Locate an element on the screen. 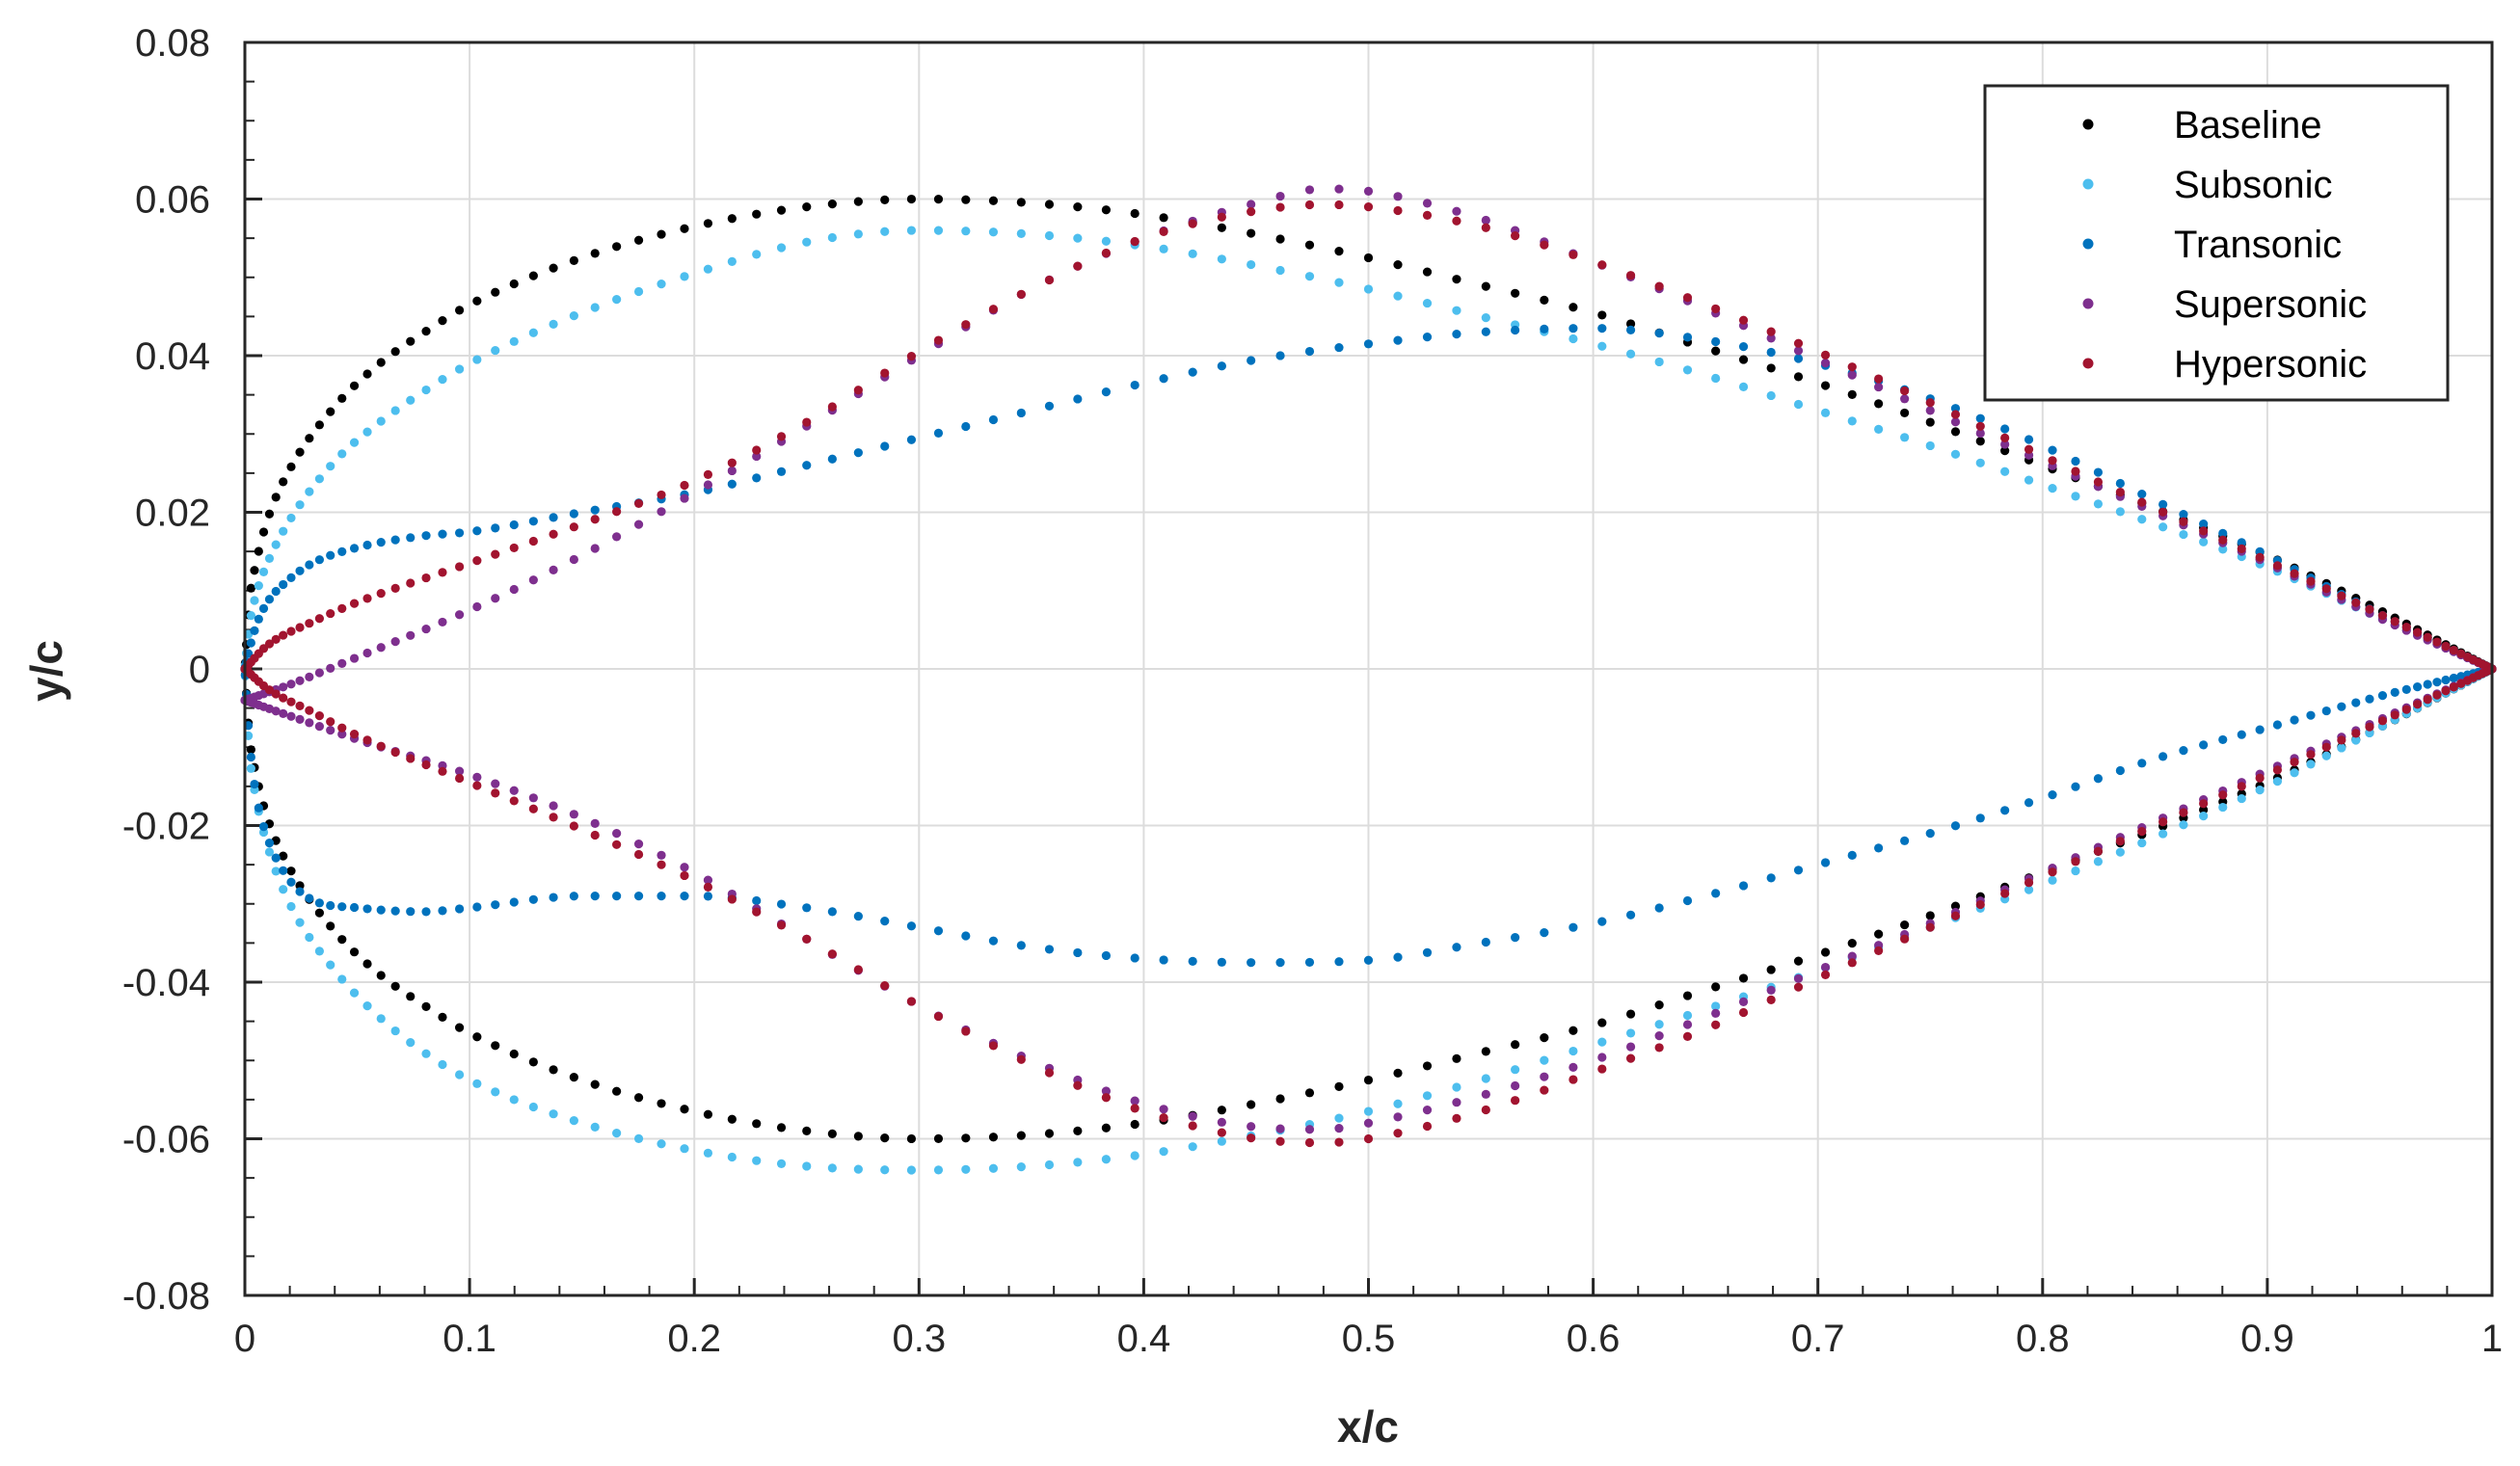  y-tick-label: 0 is located at coordinates (200, 670).